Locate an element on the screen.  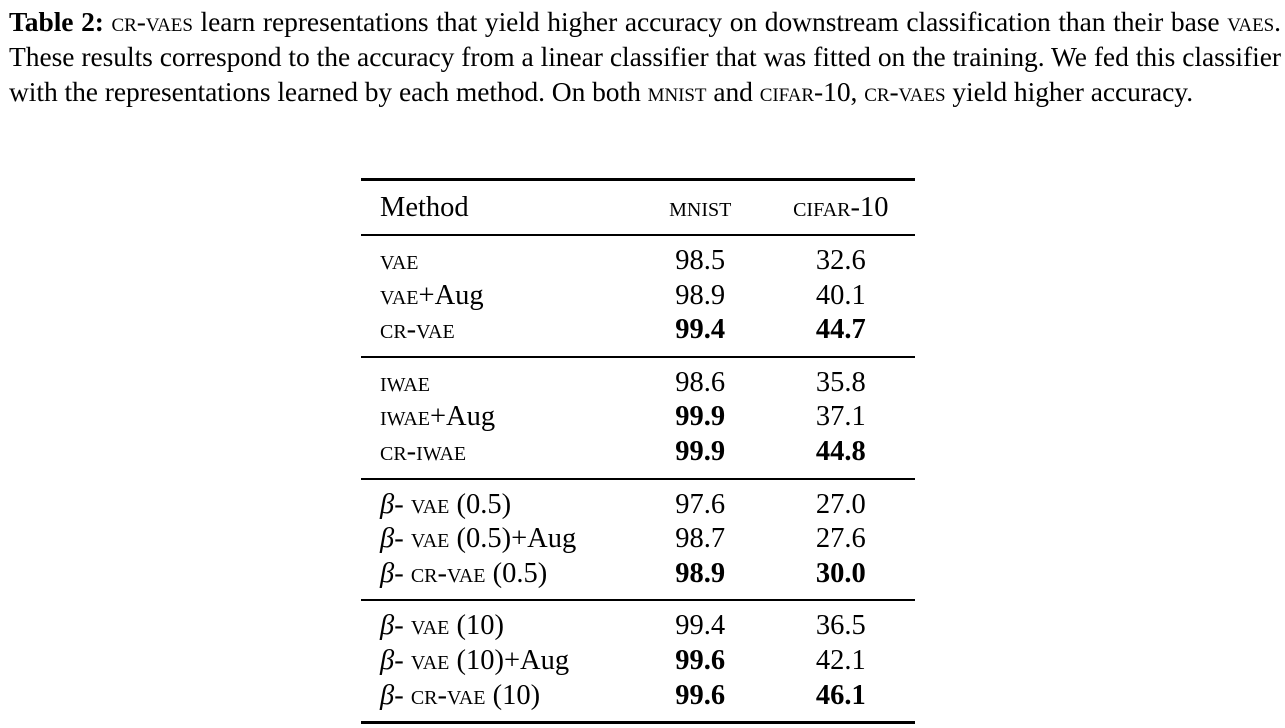
cifar10-accuracy-cell: 27.6 is located at coordinates (840, 539).